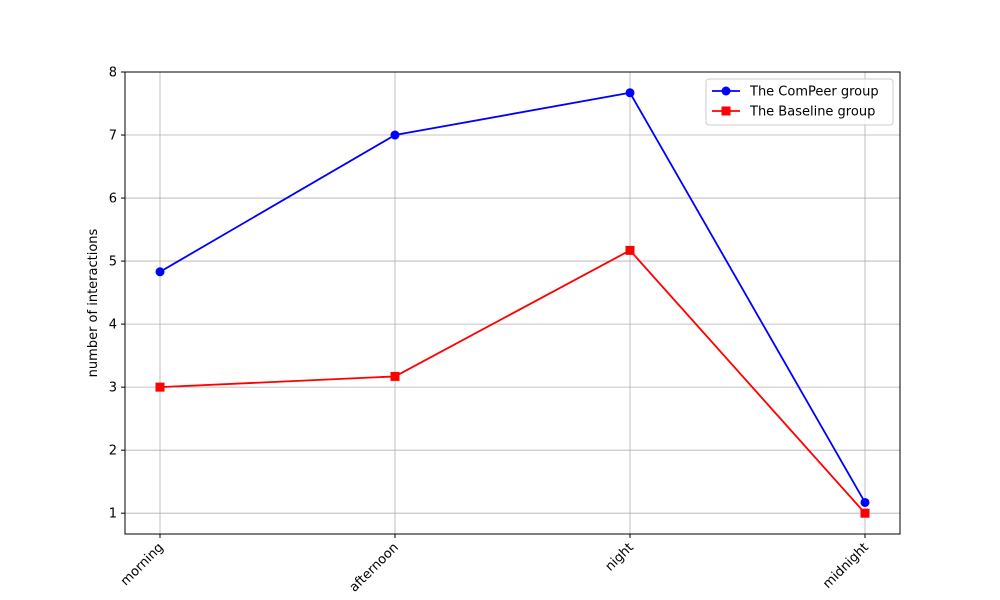 This screenshot has width=1000, height=600. I want to click on x-tick-label: midnight, so click(846, 566).